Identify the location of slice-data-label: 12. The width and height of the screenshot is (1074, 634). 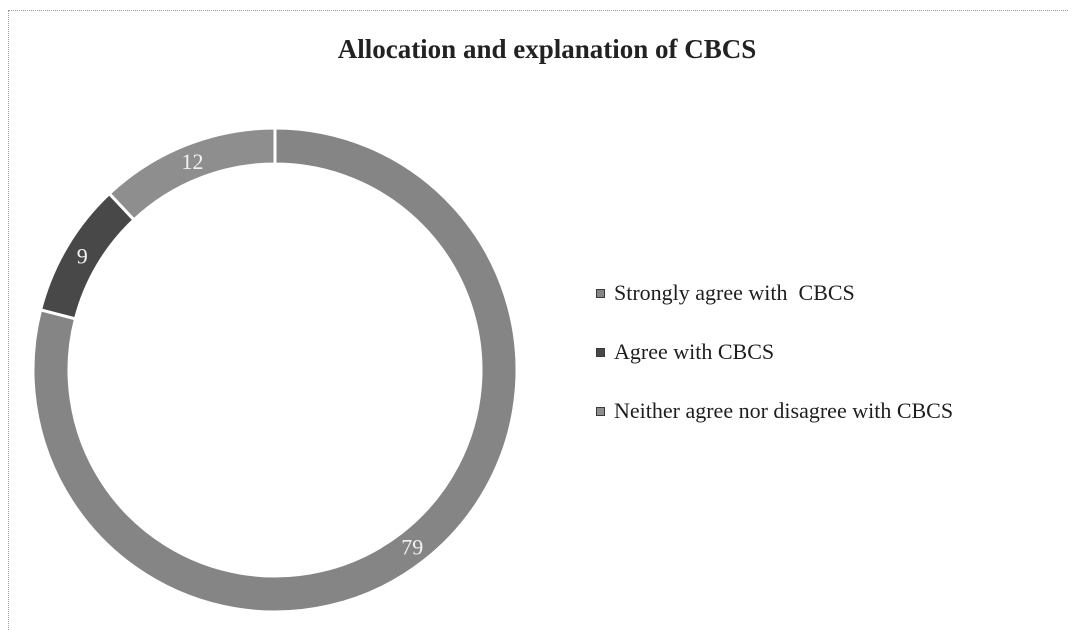
(193, 161).